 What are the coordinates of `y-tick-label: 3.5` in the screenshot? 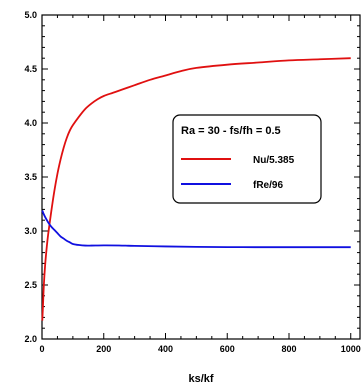 It's located at (30, 177).